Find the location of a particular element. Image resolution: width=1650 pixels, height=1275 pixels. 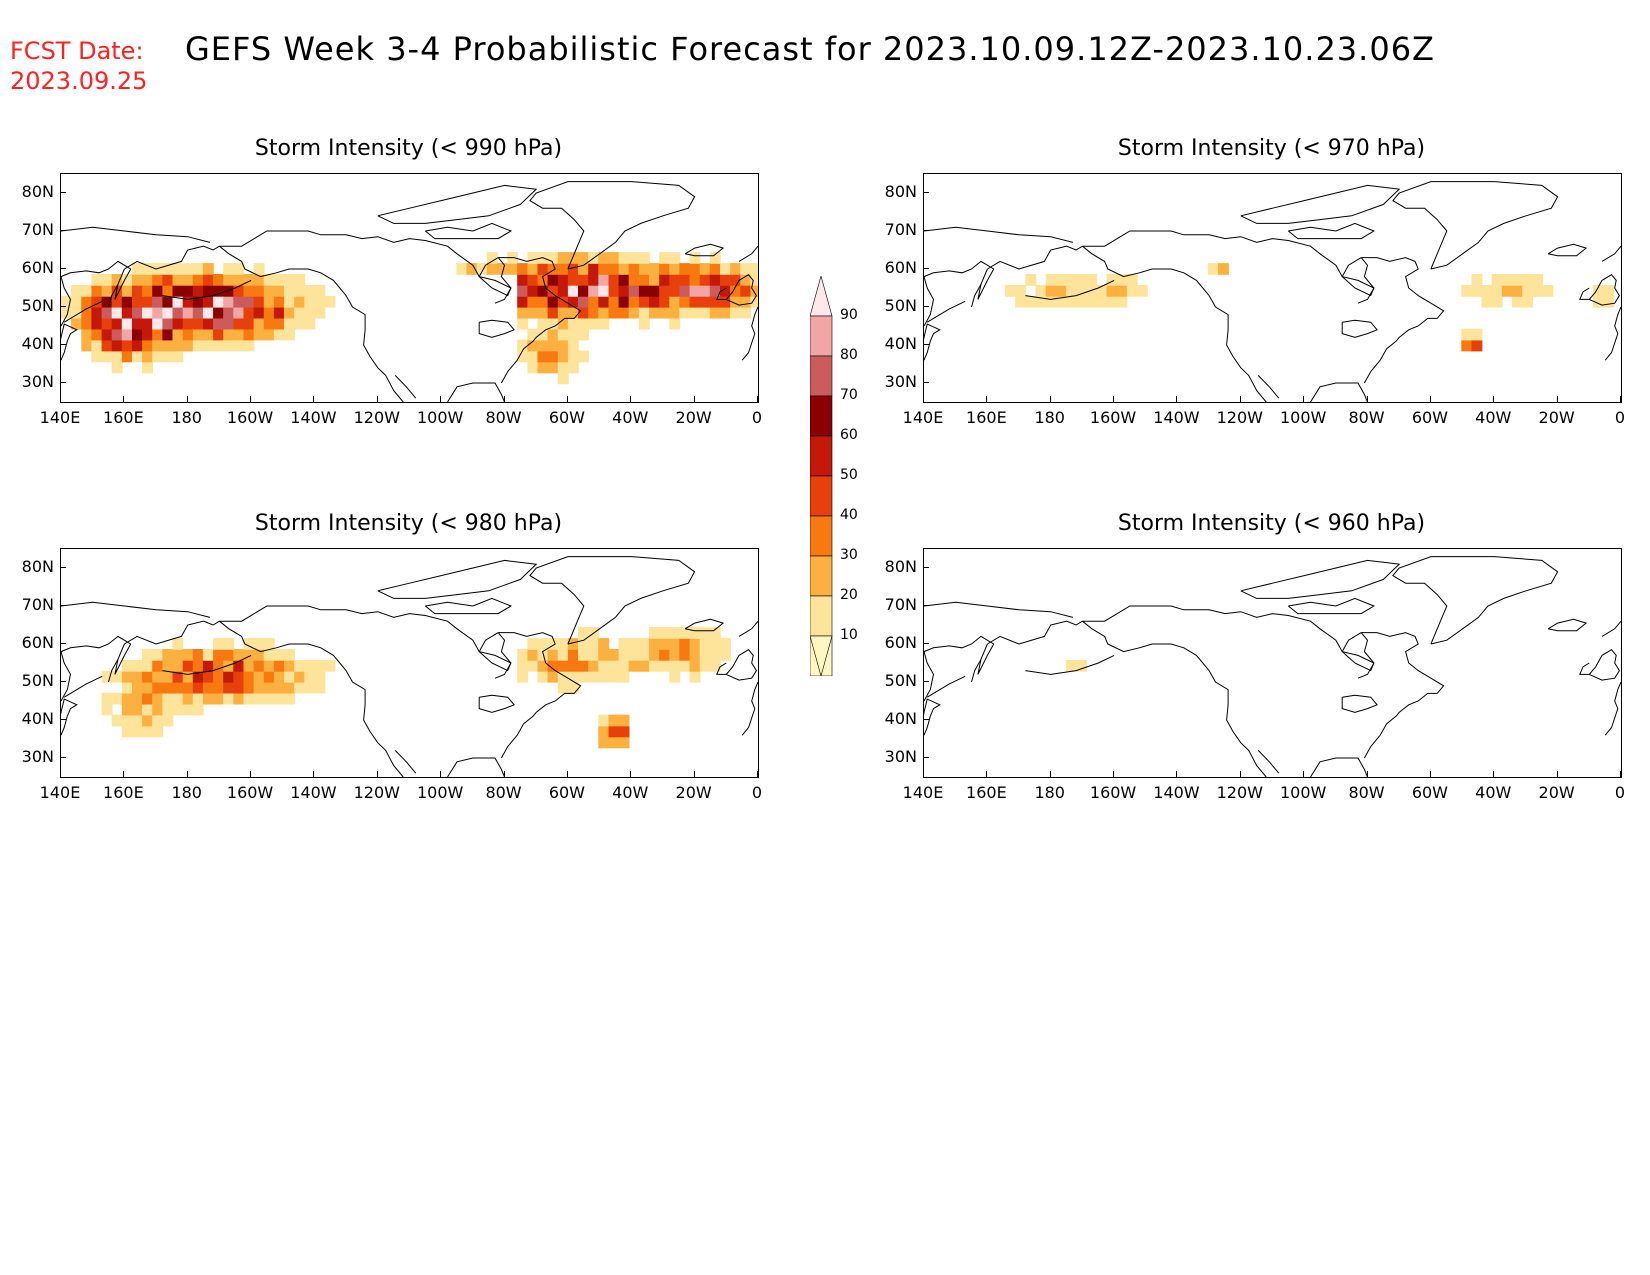

map-plot-area is located at coordinates (1272, 288).